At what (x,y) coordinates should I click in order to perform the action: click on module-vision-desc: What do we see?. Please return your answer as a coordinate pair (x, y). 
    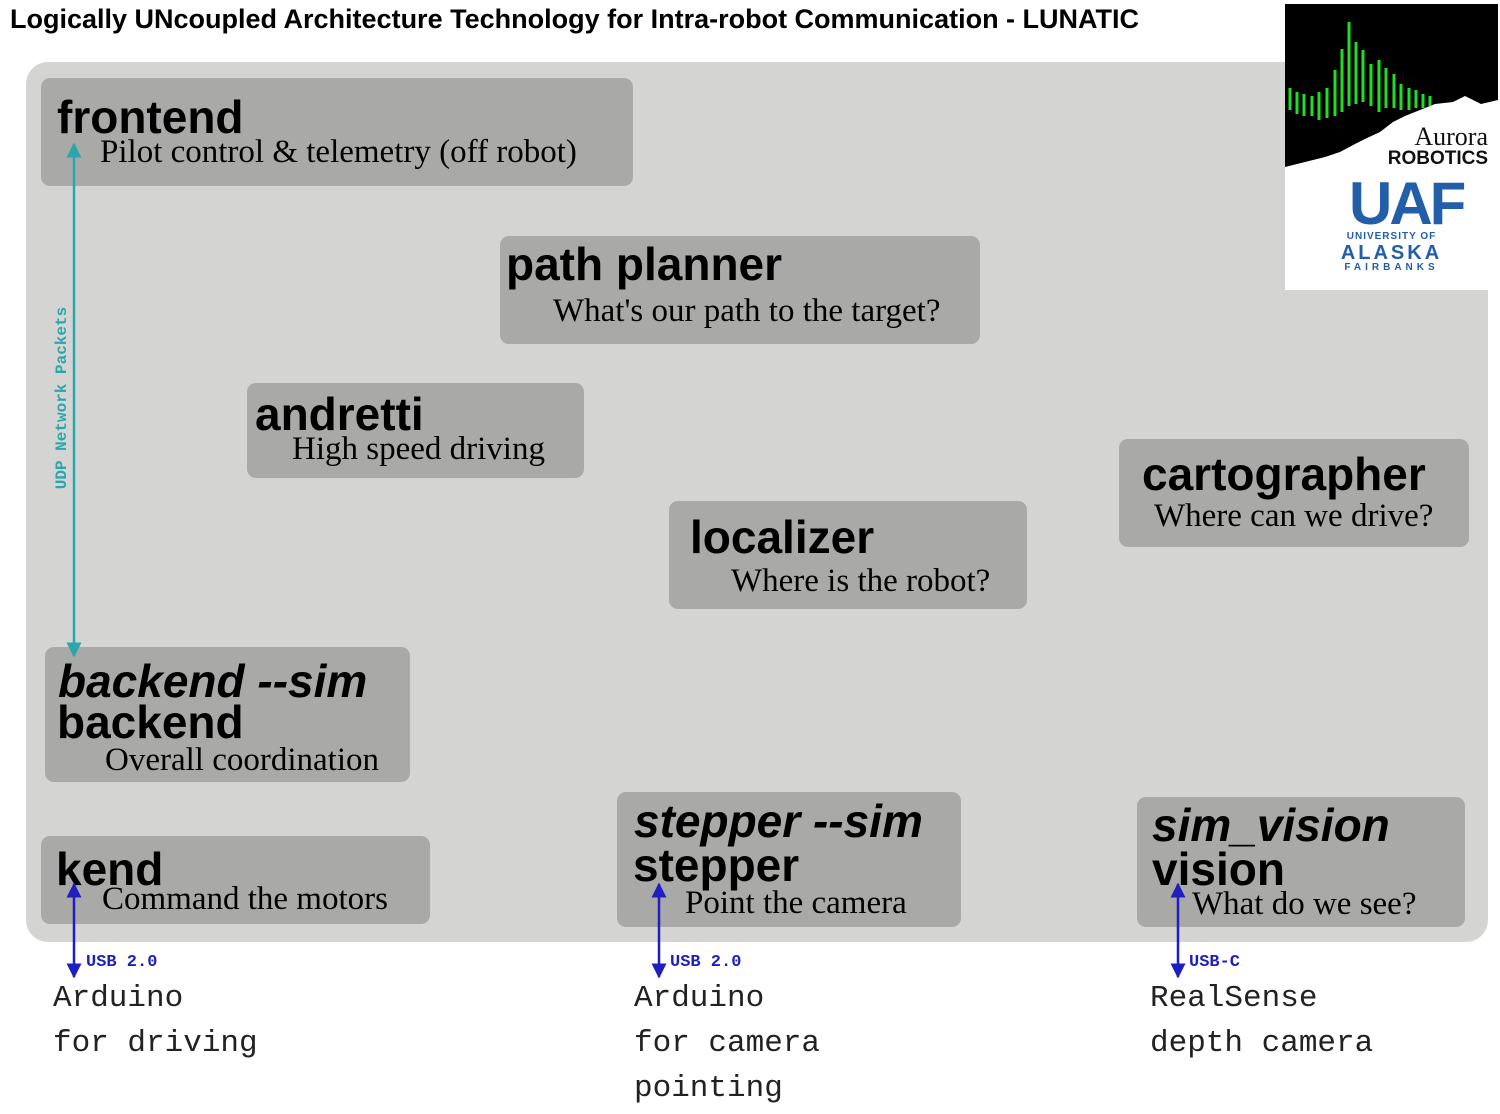
    Looking at the image, I should click on (1304, 904).